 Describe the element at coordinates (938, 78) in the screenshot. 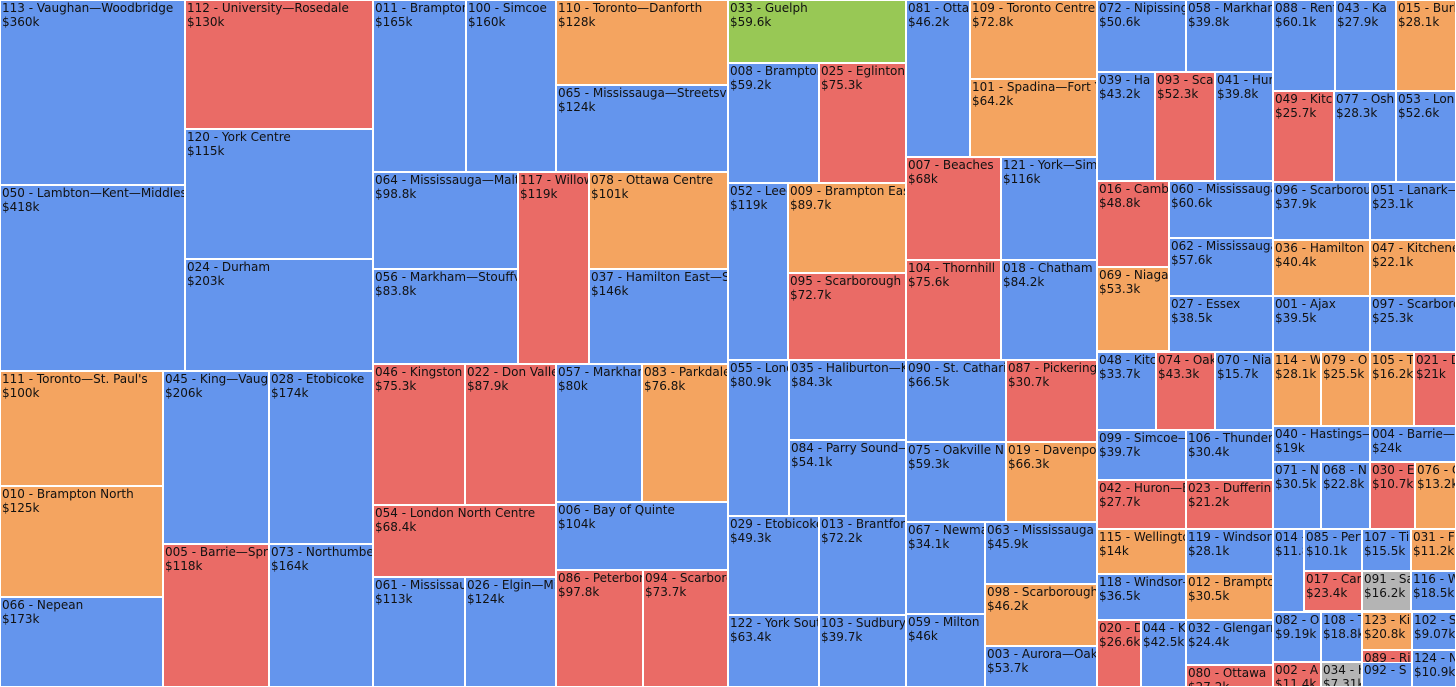

I see `treemap-tile-081: 081 - Ottawa$46.2k` at that location.